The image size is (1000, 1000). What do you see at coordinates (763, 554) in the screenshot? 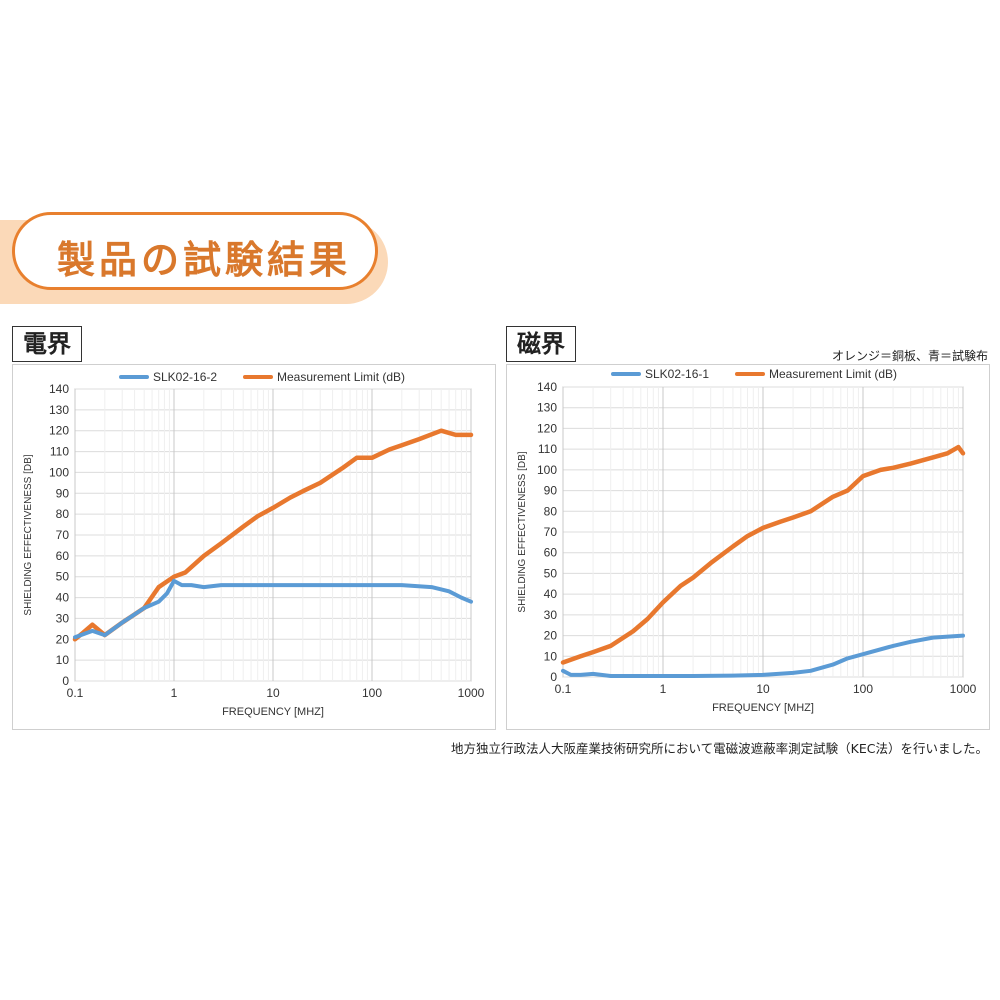
I see `series-line-measurement-limit` at bounding box center [763, 554].